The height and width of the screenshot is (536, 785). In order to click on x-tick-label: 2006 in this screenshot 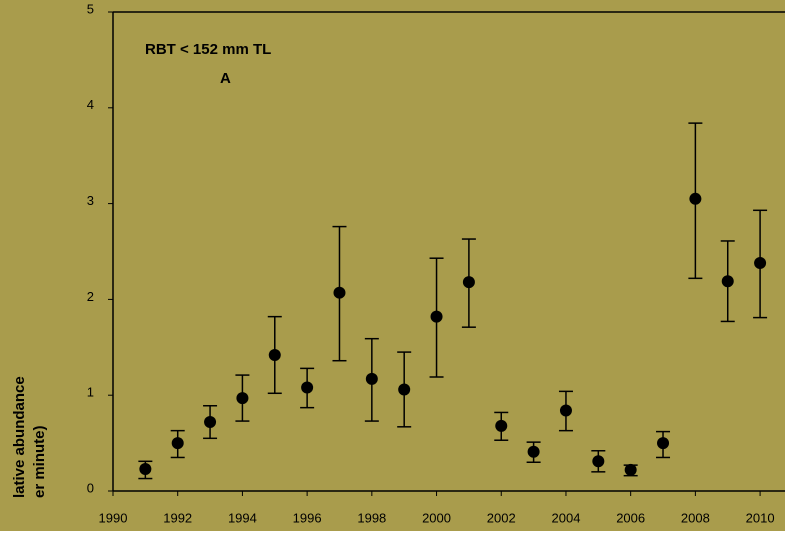, I will do `click(630, 517)`.